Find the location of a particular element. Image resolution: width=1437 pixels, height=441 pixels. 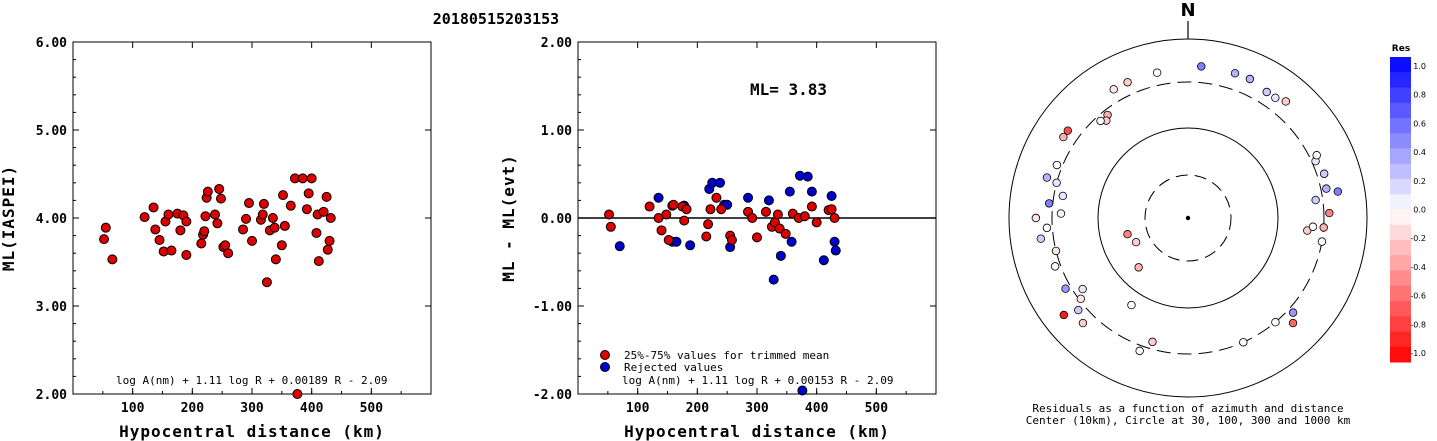

p1-x-tick-label: 100 is located at coordinates (133, 408).